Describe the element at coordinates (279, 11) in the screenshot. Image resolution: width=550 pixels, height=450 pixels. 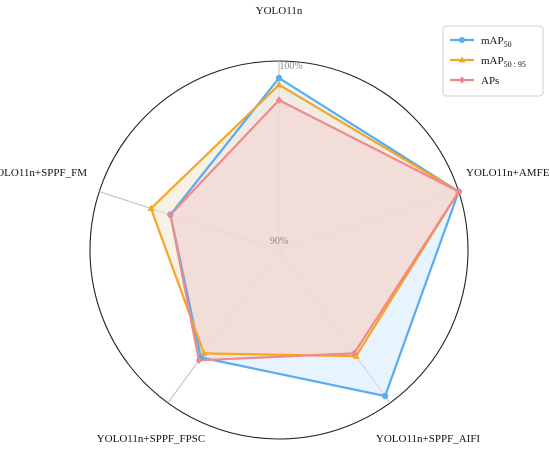
I see `axis-label-1: YOLO11n` at that location.